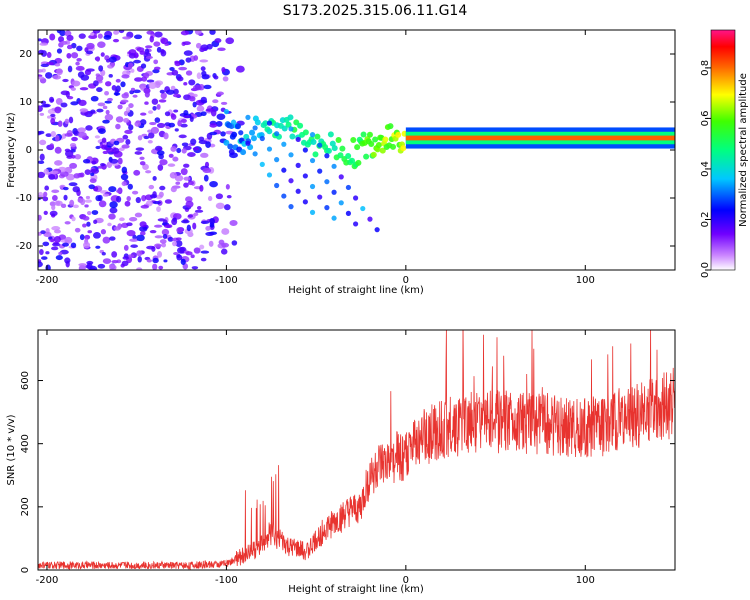  Describe the element at coordinates (585, 280) in the screenshot. I see `x-tick-label: 100` at that location.